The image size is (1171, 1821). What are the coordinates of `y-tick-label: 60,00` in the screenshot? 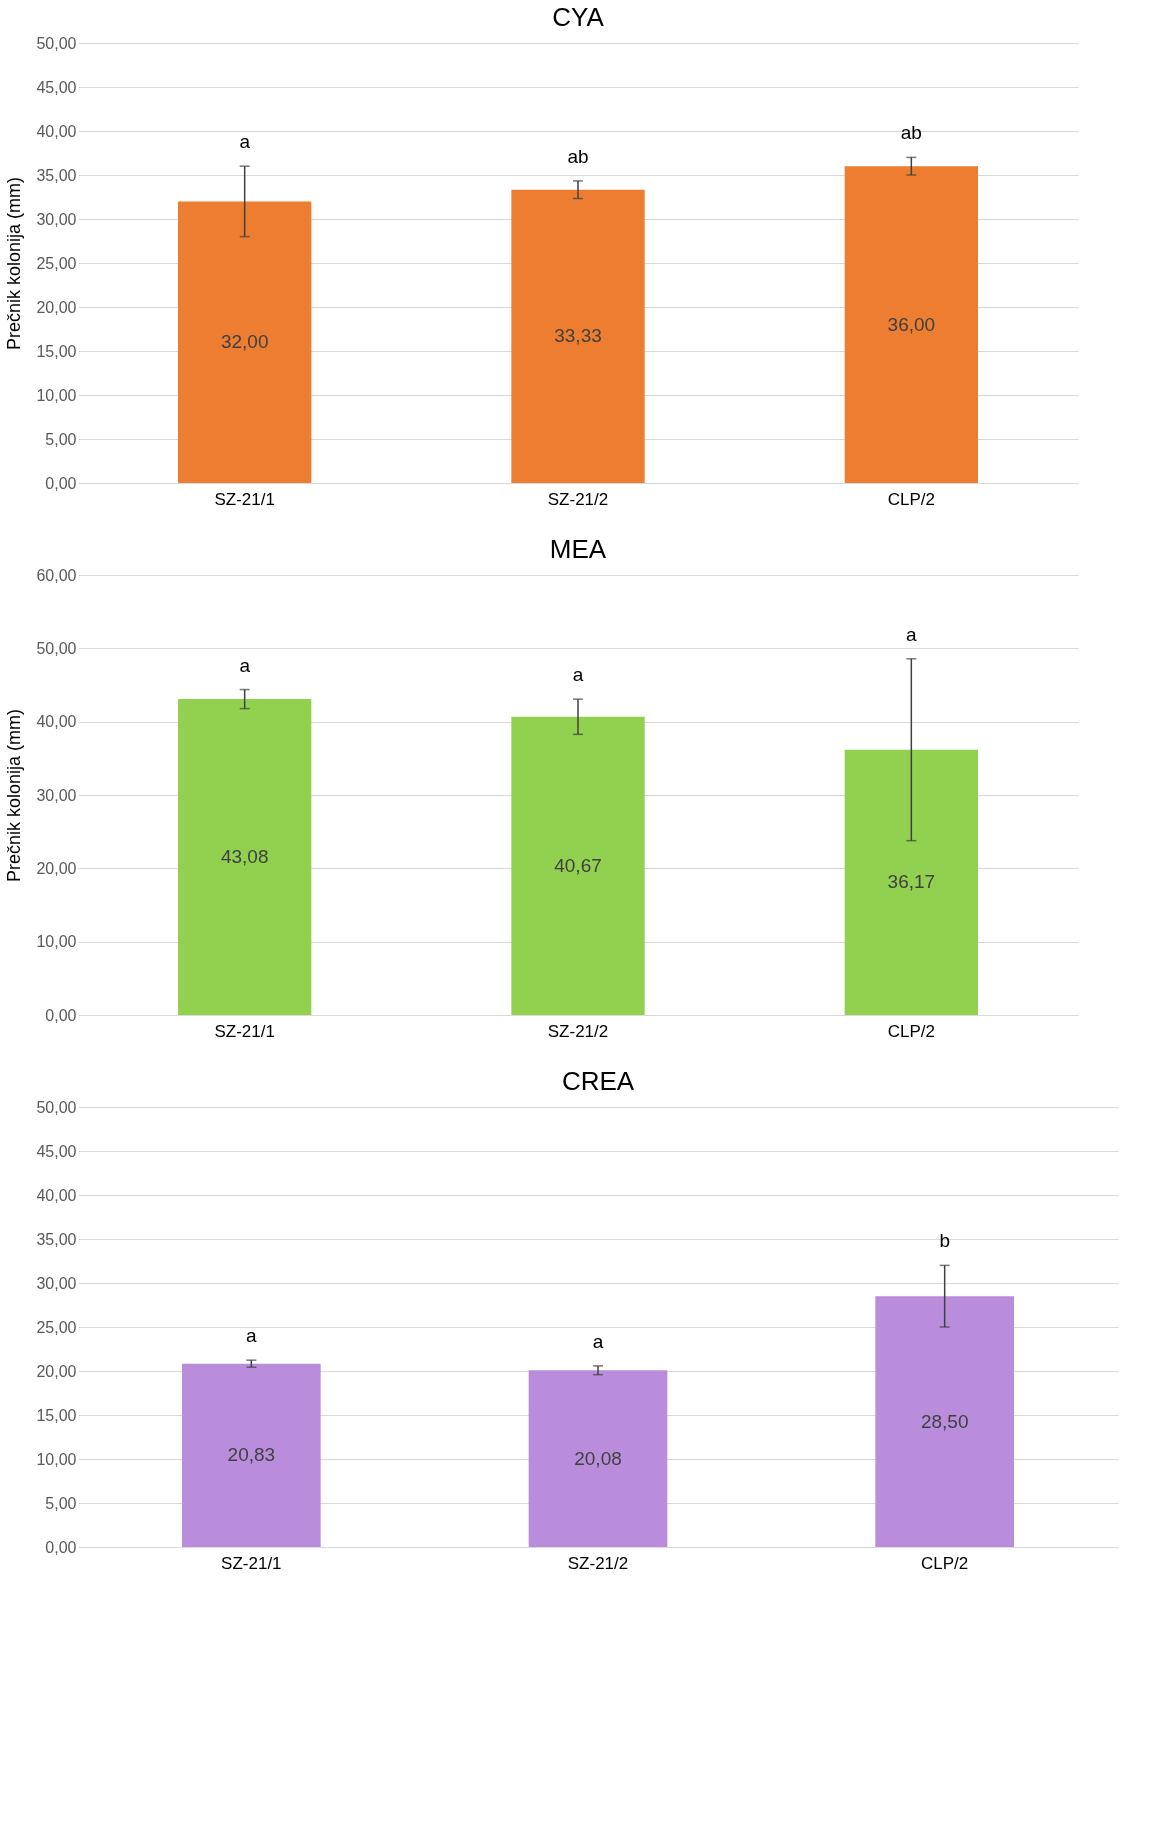 It's located at (56, 575).